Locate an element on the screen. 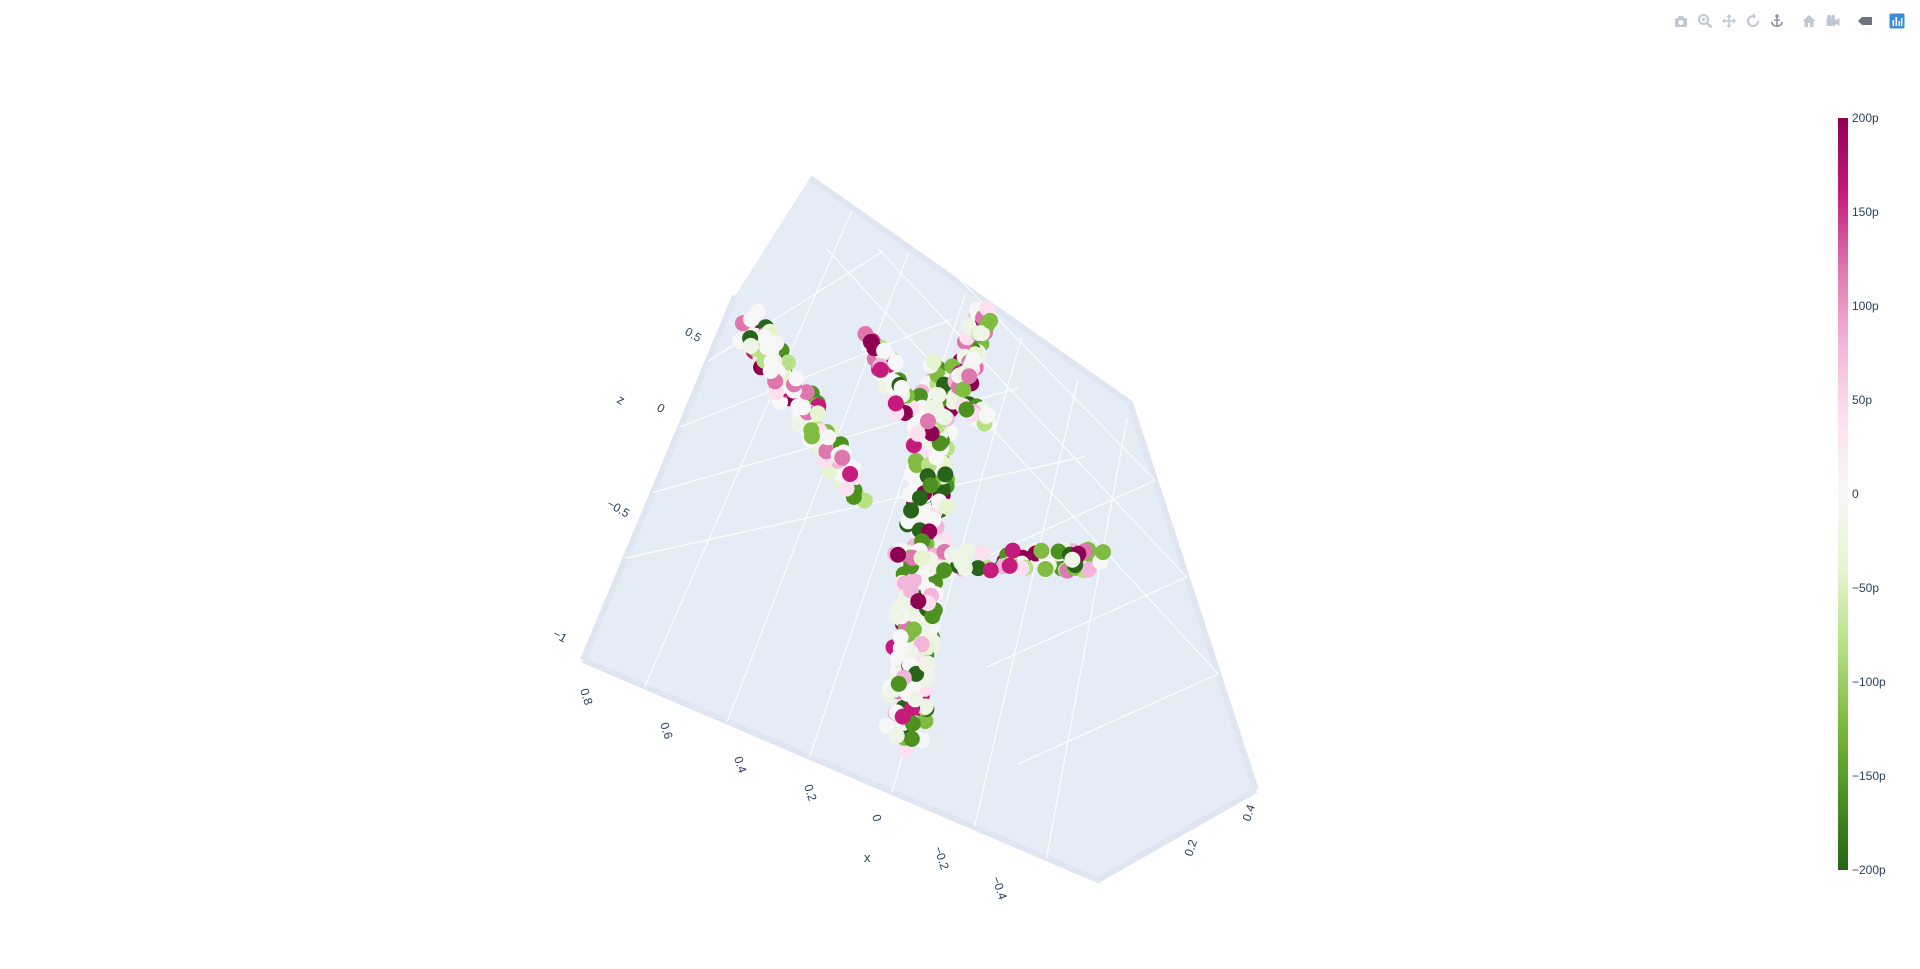 This screenshot has height=969, width=1920. x-tick-label: 0.8 is located at coordinates (586, 697).